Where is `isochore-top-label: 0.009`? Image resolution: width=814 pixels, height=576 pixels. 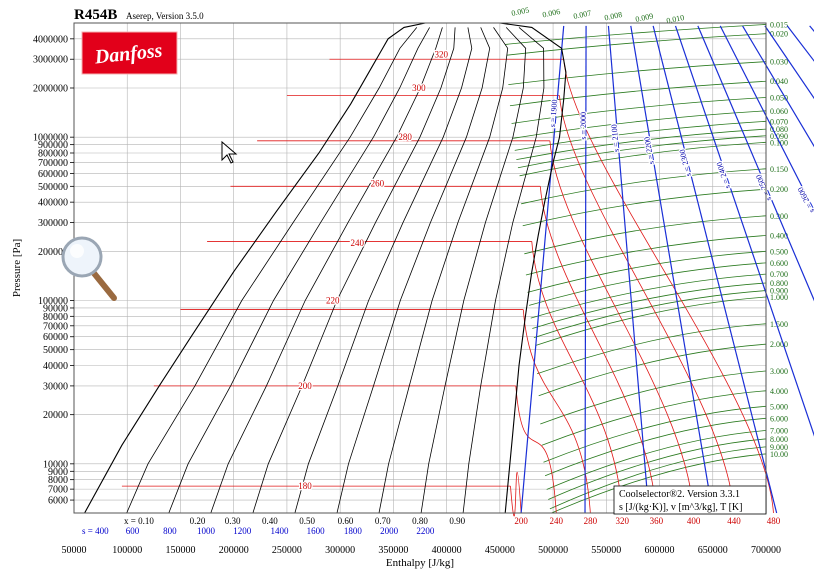 isochore-top-label: 0.009 is located at coordinates (644, 17).